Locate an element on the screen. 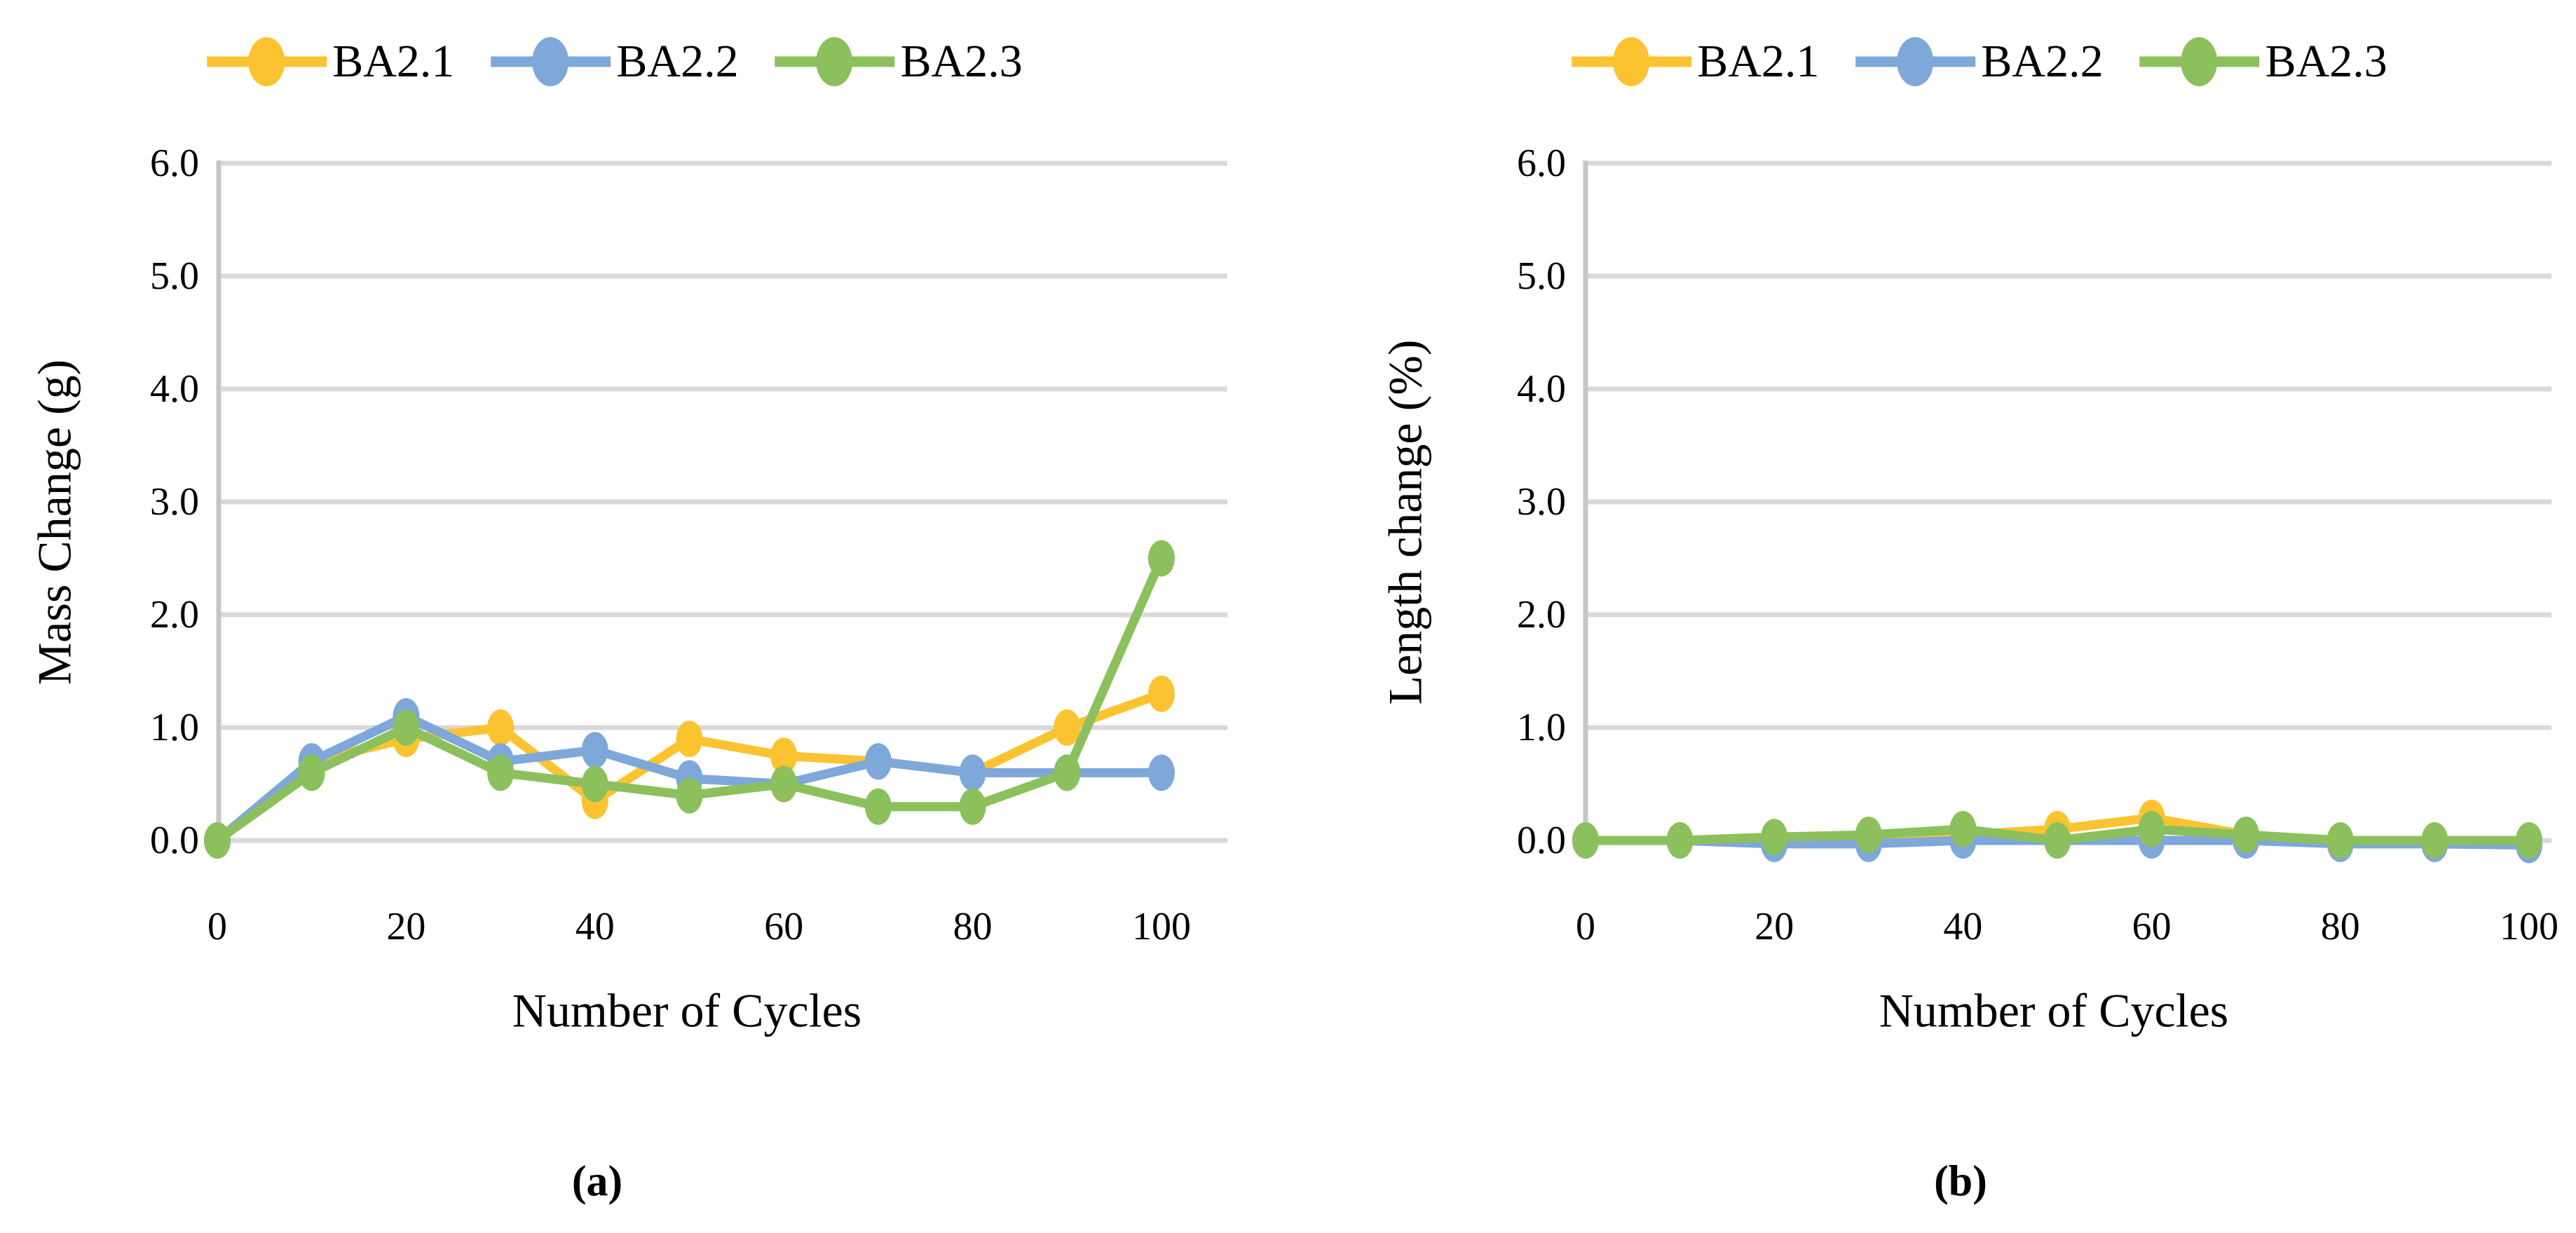 This screenshot has width=2576, height=1233. series-marker-BA2.2-70 is located at coordinates (878, 761).